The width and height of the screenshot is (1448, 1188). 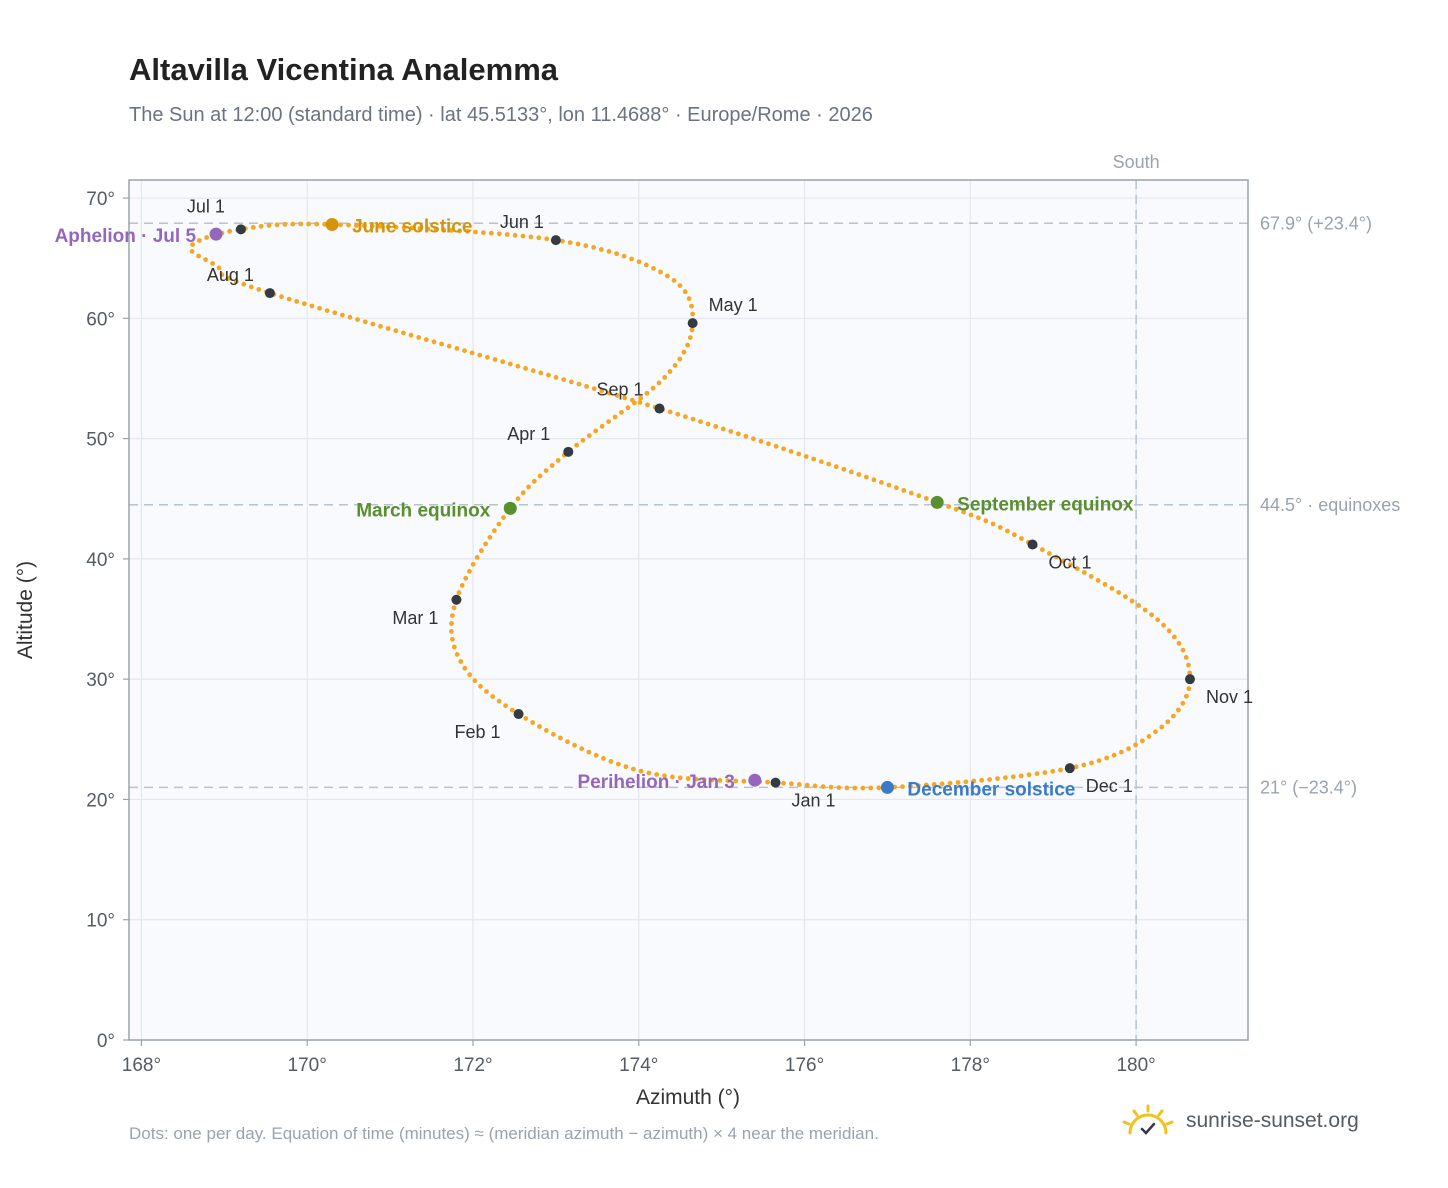 I want to click on x-tick-label: 172°, so click(x=472, y=1065).